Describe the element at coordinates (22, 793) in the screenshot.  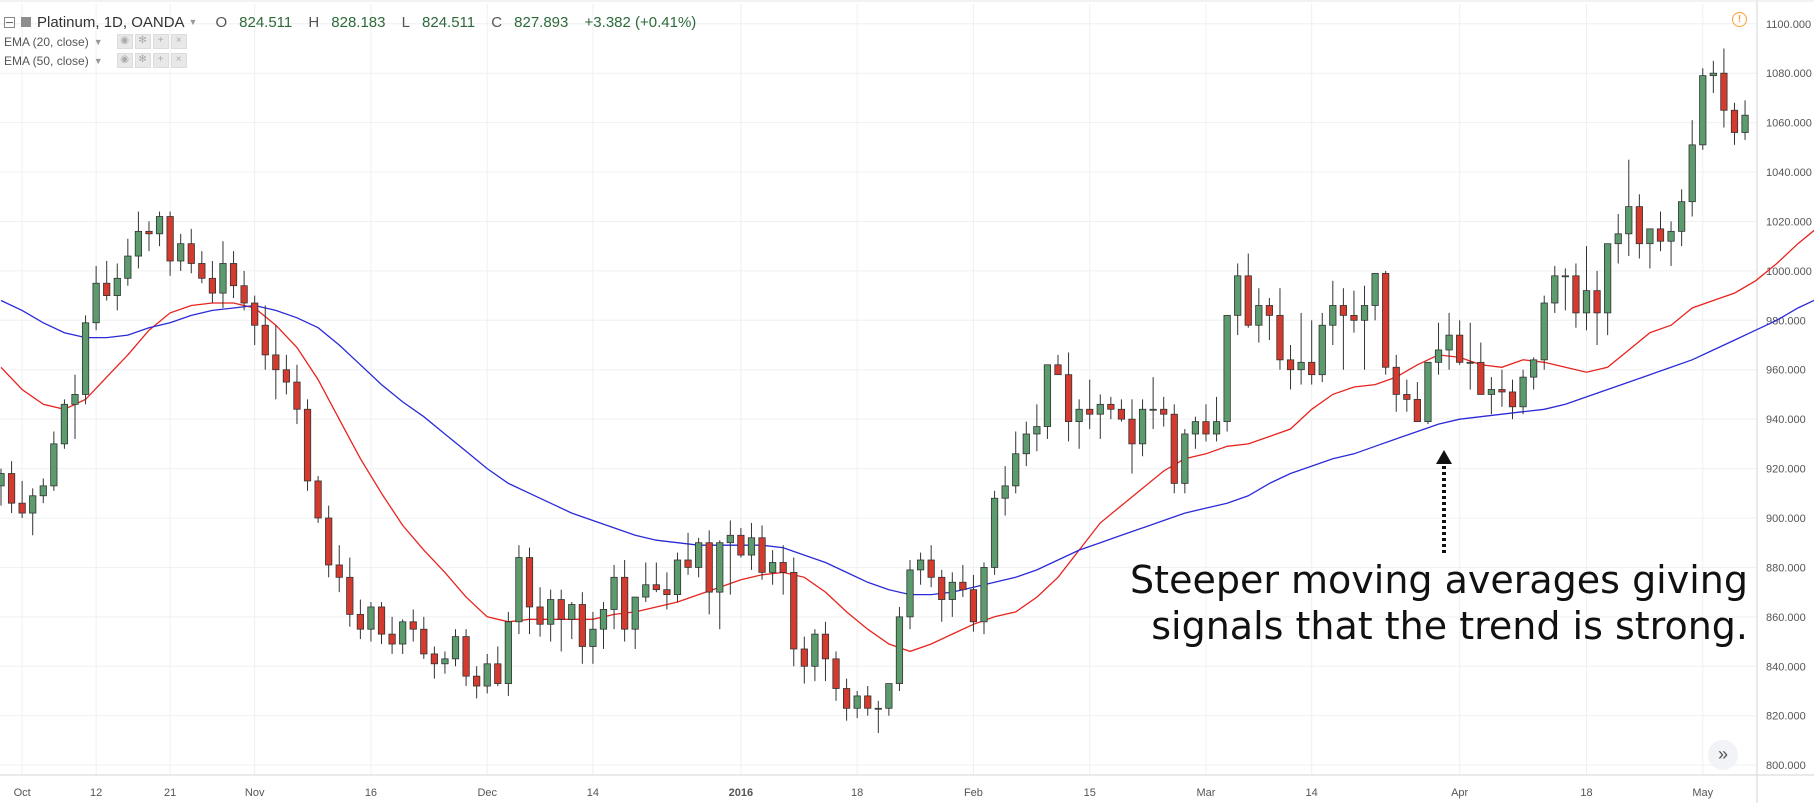
I see `time-tick-label: Oct` at that location.